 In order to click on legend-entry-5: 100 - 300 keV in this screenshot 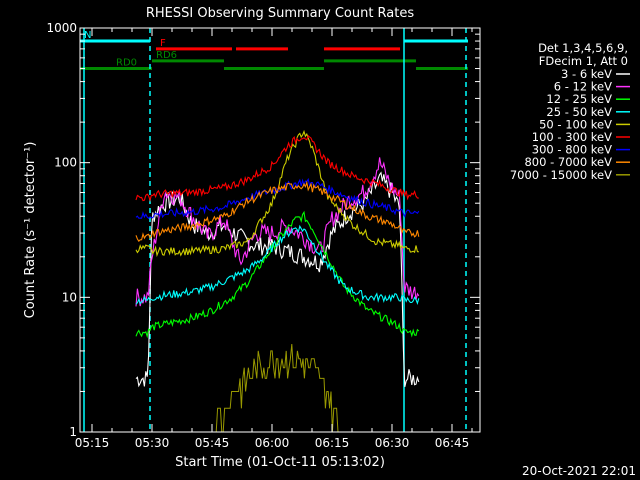, I will do `click(572, 137)`.